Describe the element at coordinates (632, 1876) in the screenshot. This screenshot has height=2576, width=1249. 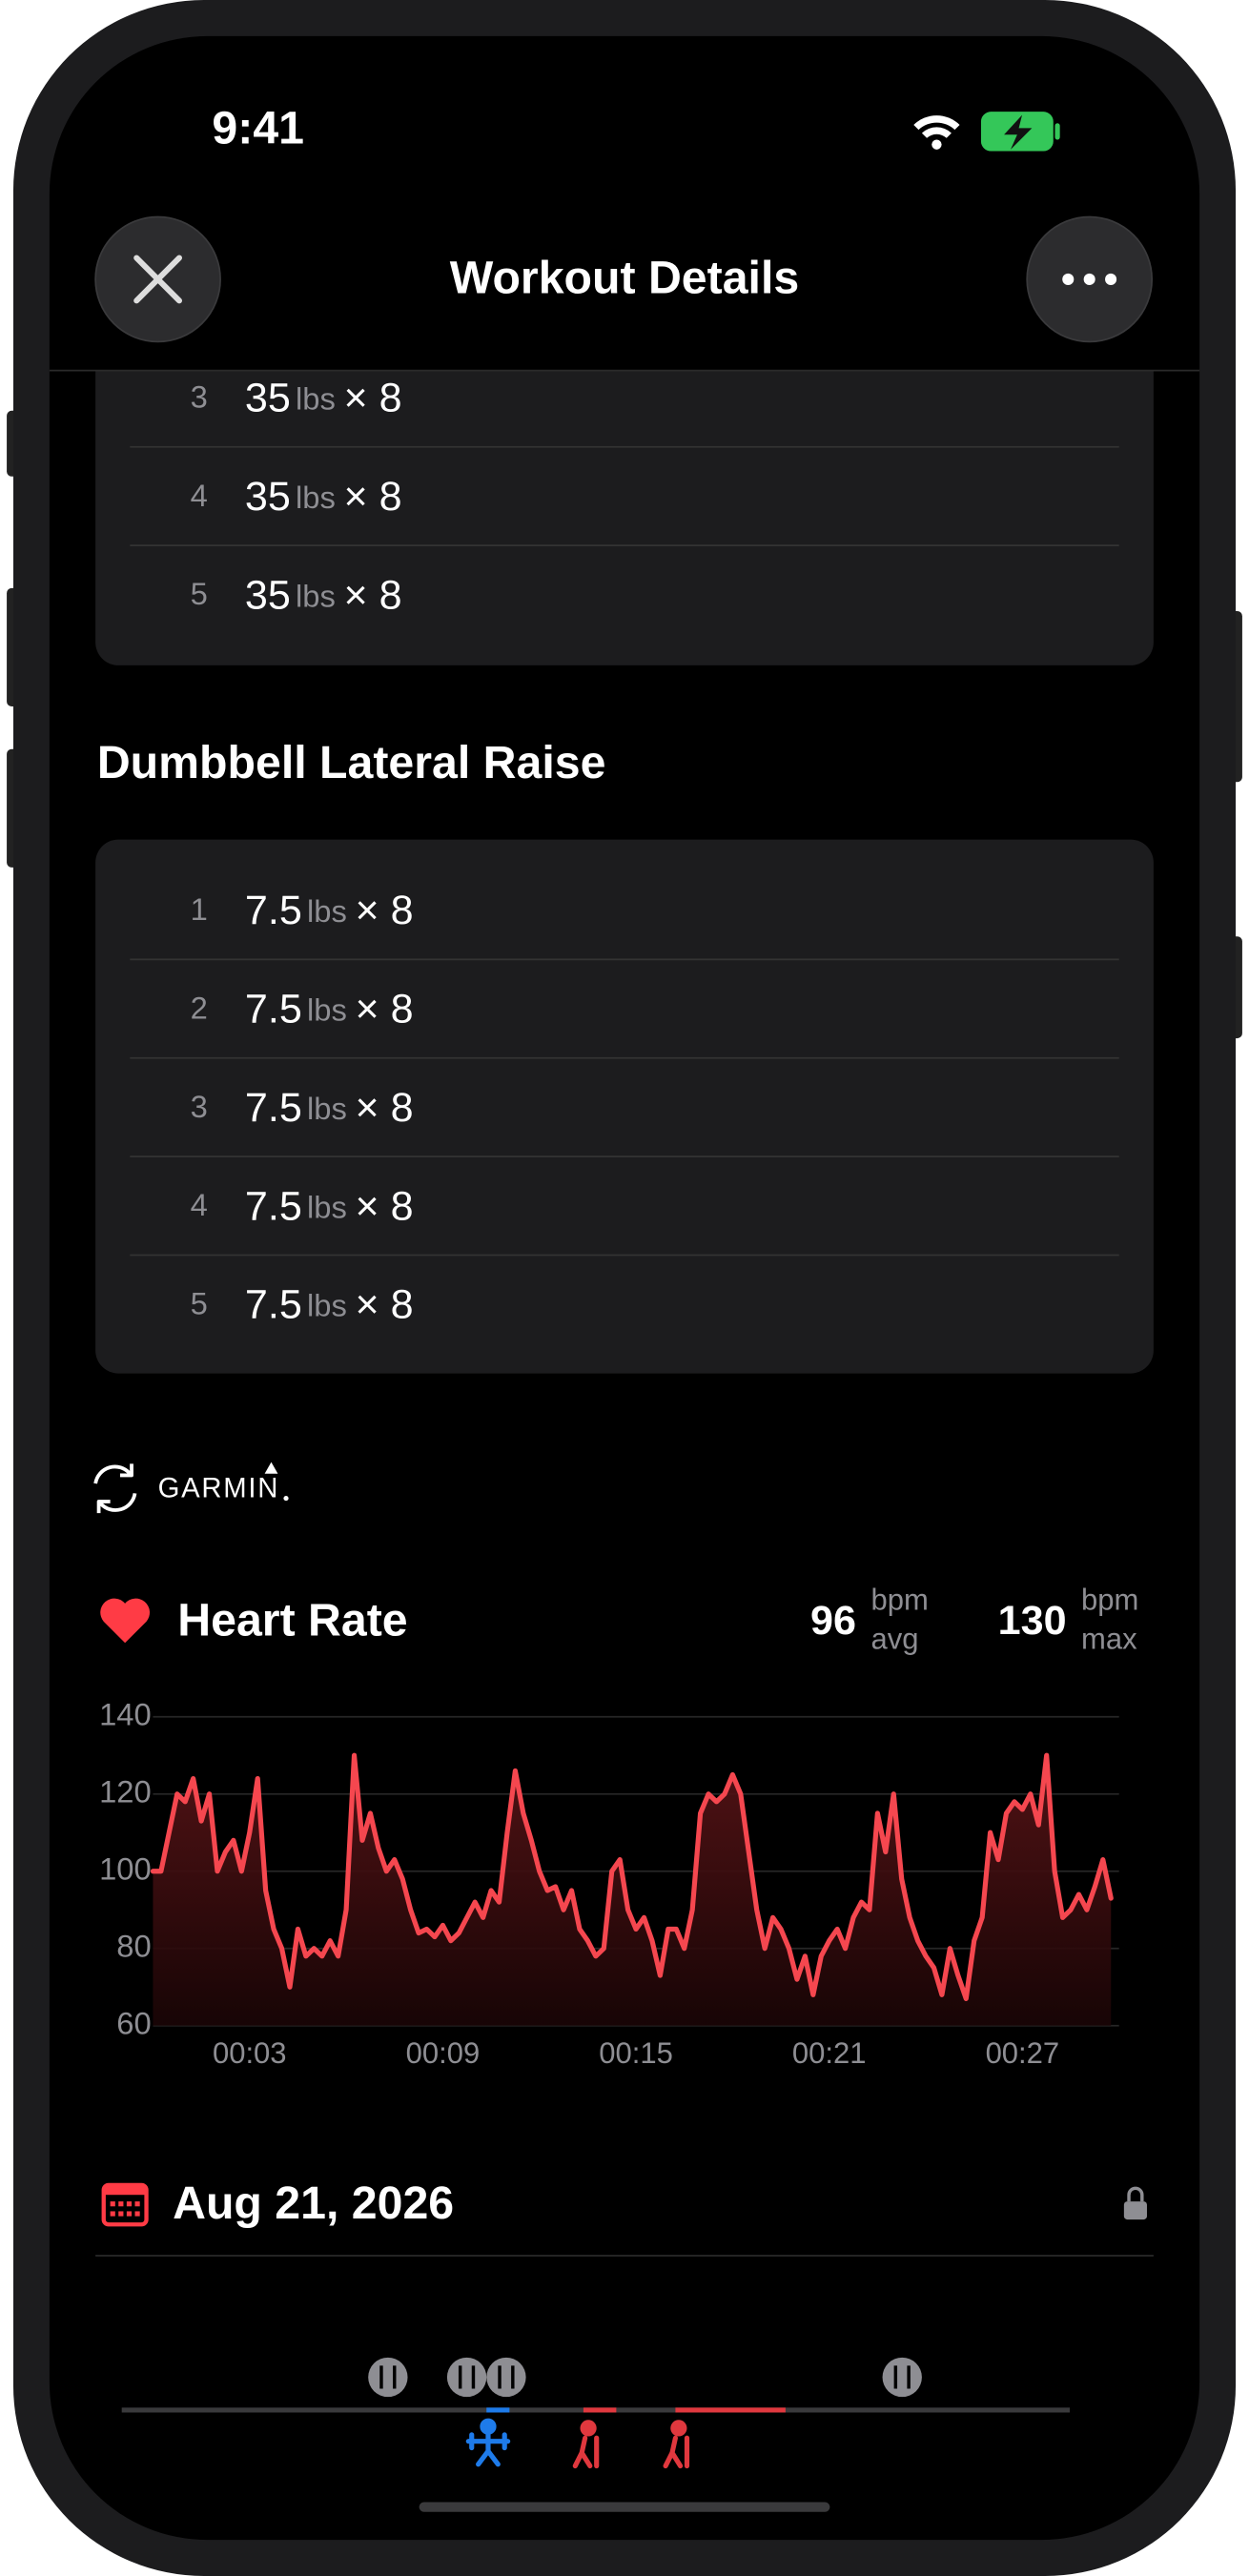
I see `line` at that location.